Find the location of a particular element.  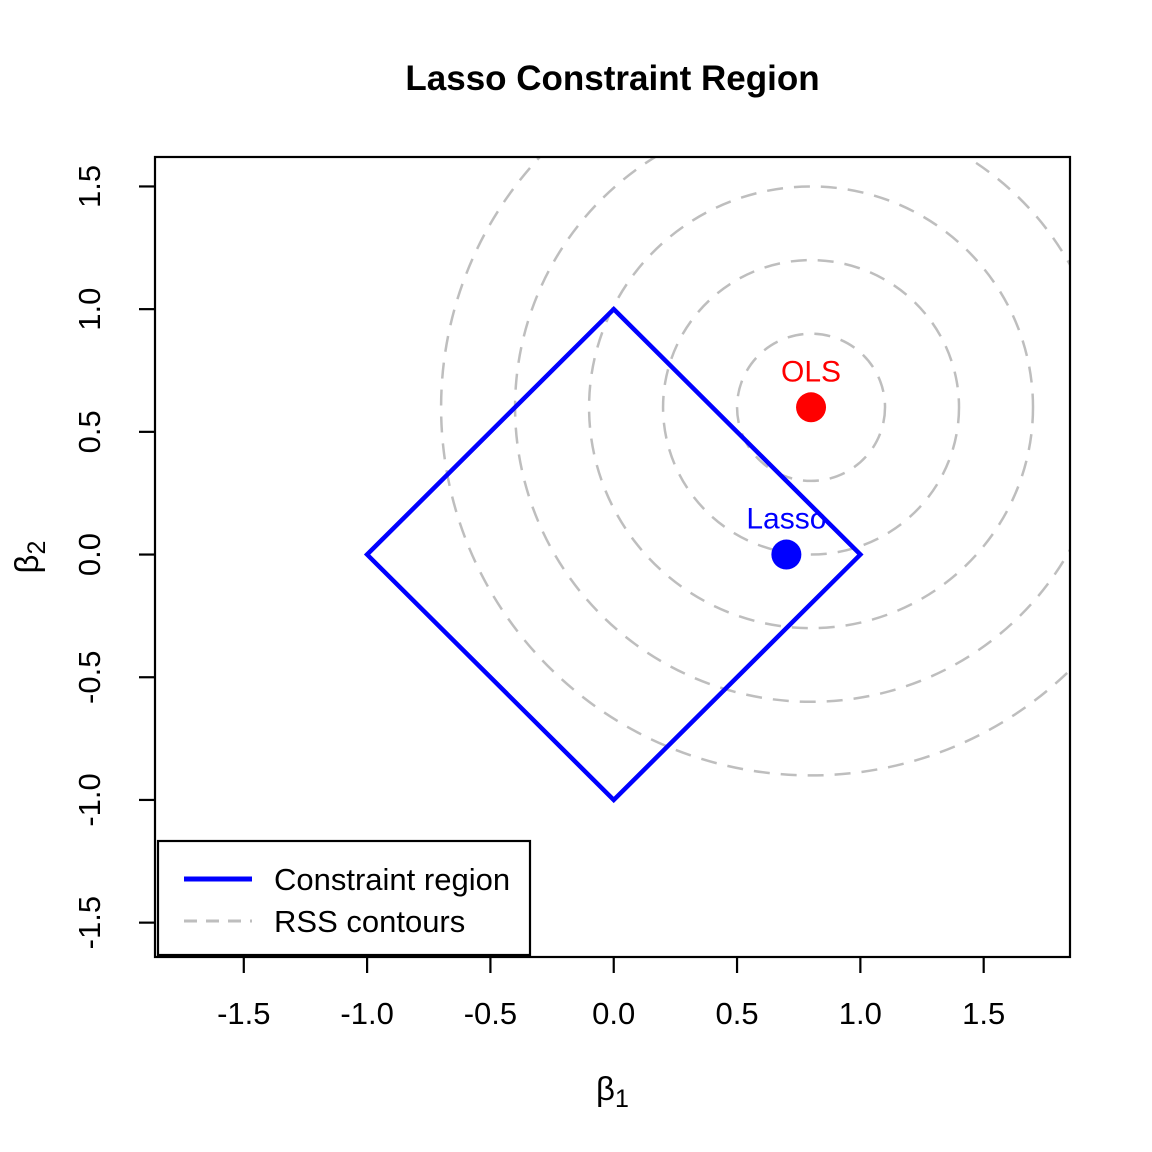

x-tick-label-5: 1.0 is located at coordinates (860, 1013).